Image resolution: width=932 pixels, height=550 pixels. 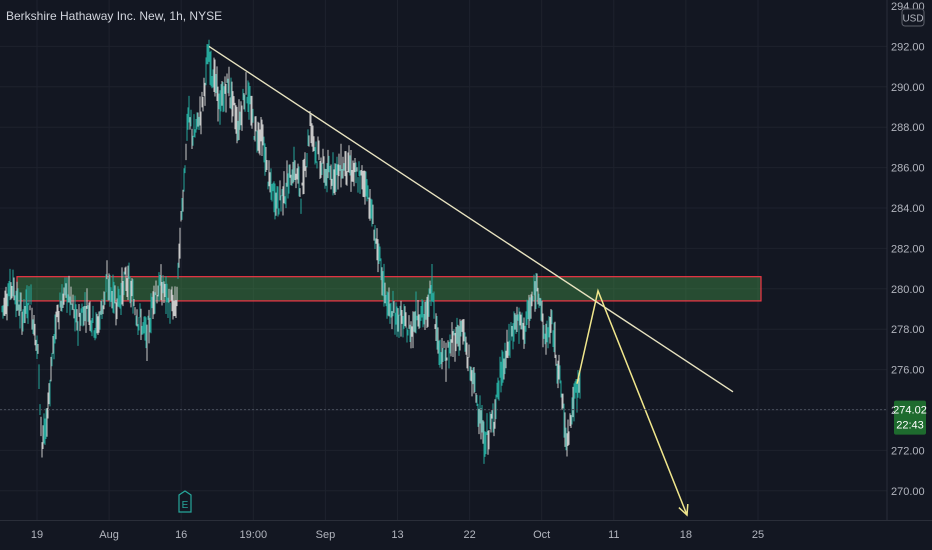 What do you see at coordinates (758, 535) in the screenshot?
I see `x-tick-label: 25` at bounding box center [758, 535].